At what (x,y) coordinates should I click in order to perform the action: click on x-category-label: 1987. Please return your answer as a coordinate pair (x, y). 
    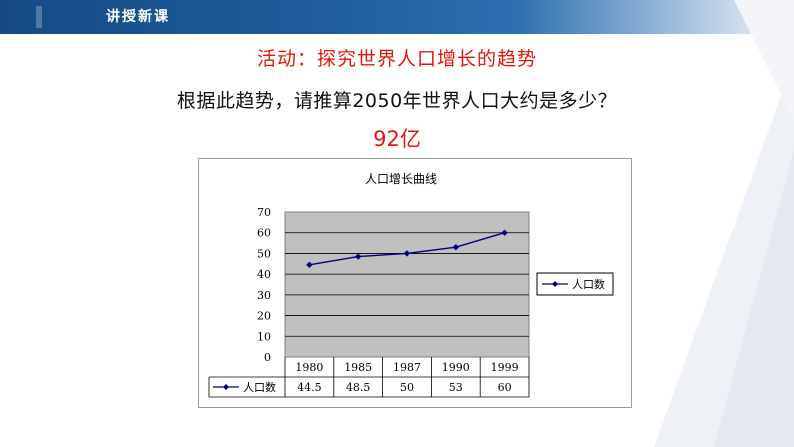
    Looking at the image, I should click on (407, 367).